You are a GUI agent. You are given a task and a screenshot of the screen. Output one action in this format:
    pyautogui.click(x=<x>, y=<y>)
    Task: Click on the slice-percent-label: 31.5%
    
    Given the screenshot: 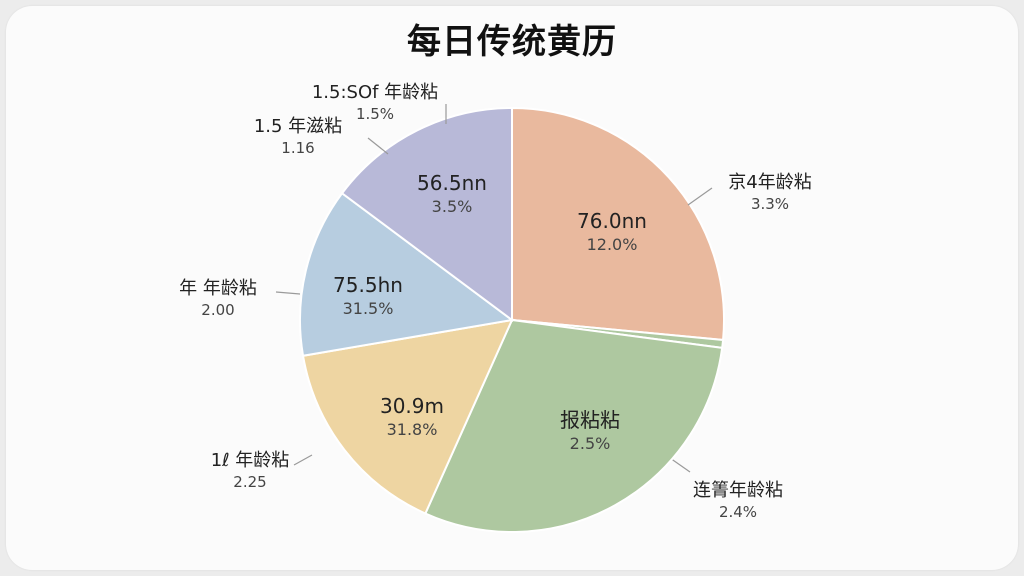 What is the action you would take?
    pyautogui.click(x=368, y=308)
    